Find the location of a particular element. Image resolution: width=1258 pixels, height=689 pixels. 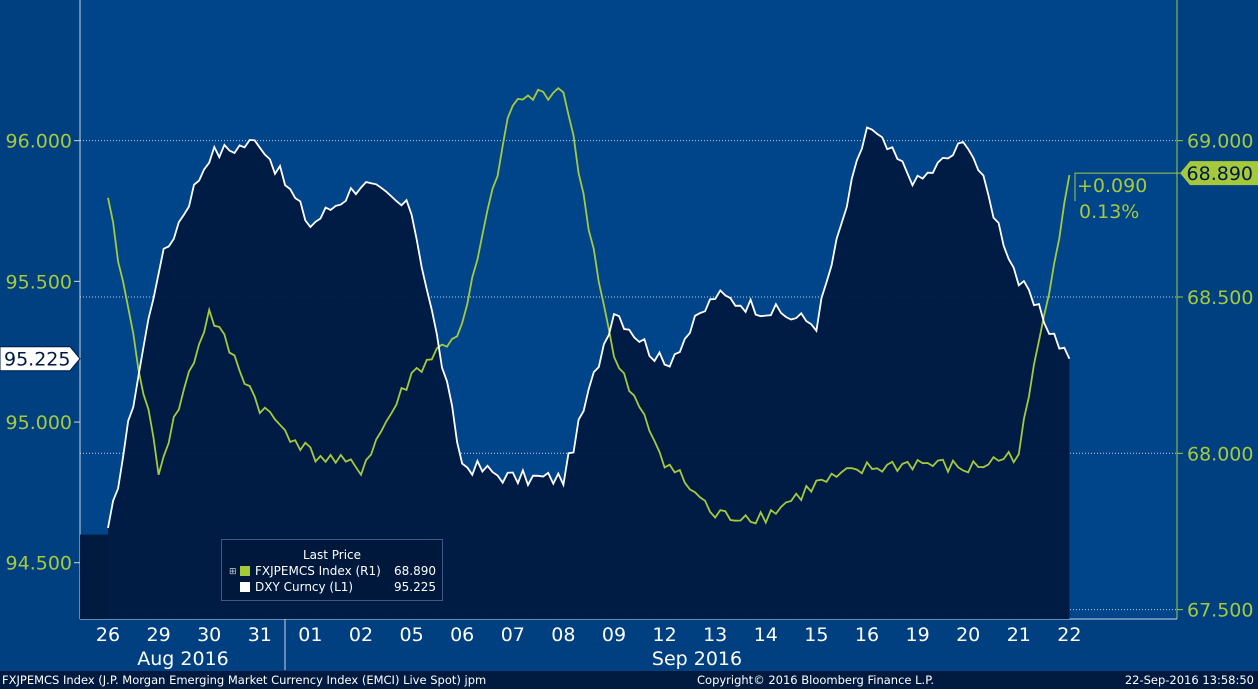

x-tick-label: 14 is located at coordinates (766, 635).